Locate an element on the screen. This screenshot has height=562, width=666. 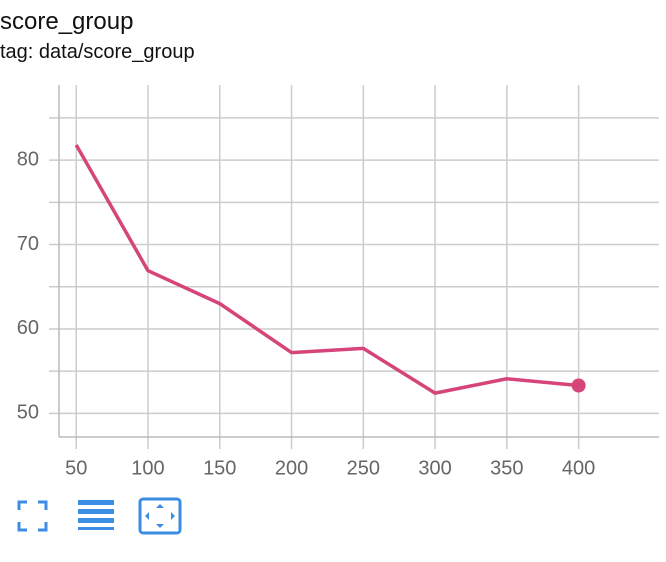
x-tick-label: 400 is located at coordinates (578, 468).